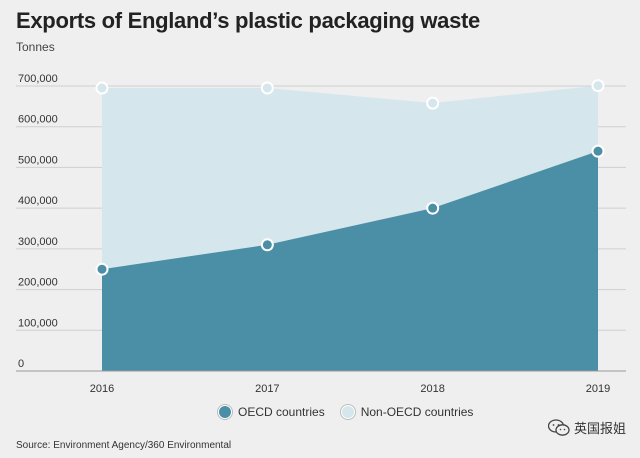  I want to click on legend: OECD countries Non-OECD countries, so click(353, 412).